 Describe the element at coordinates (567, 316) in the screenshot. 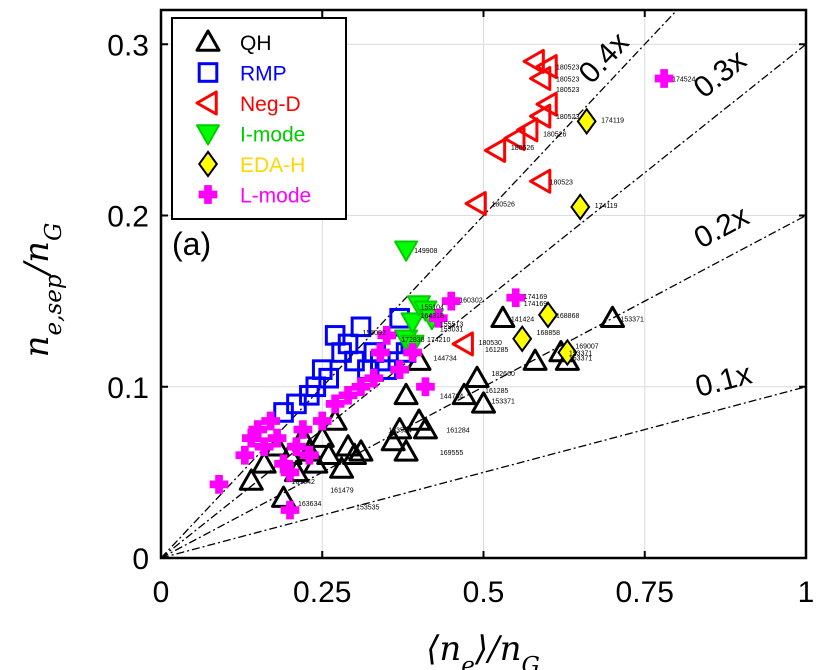

I see `point-label: 168868` at that location.